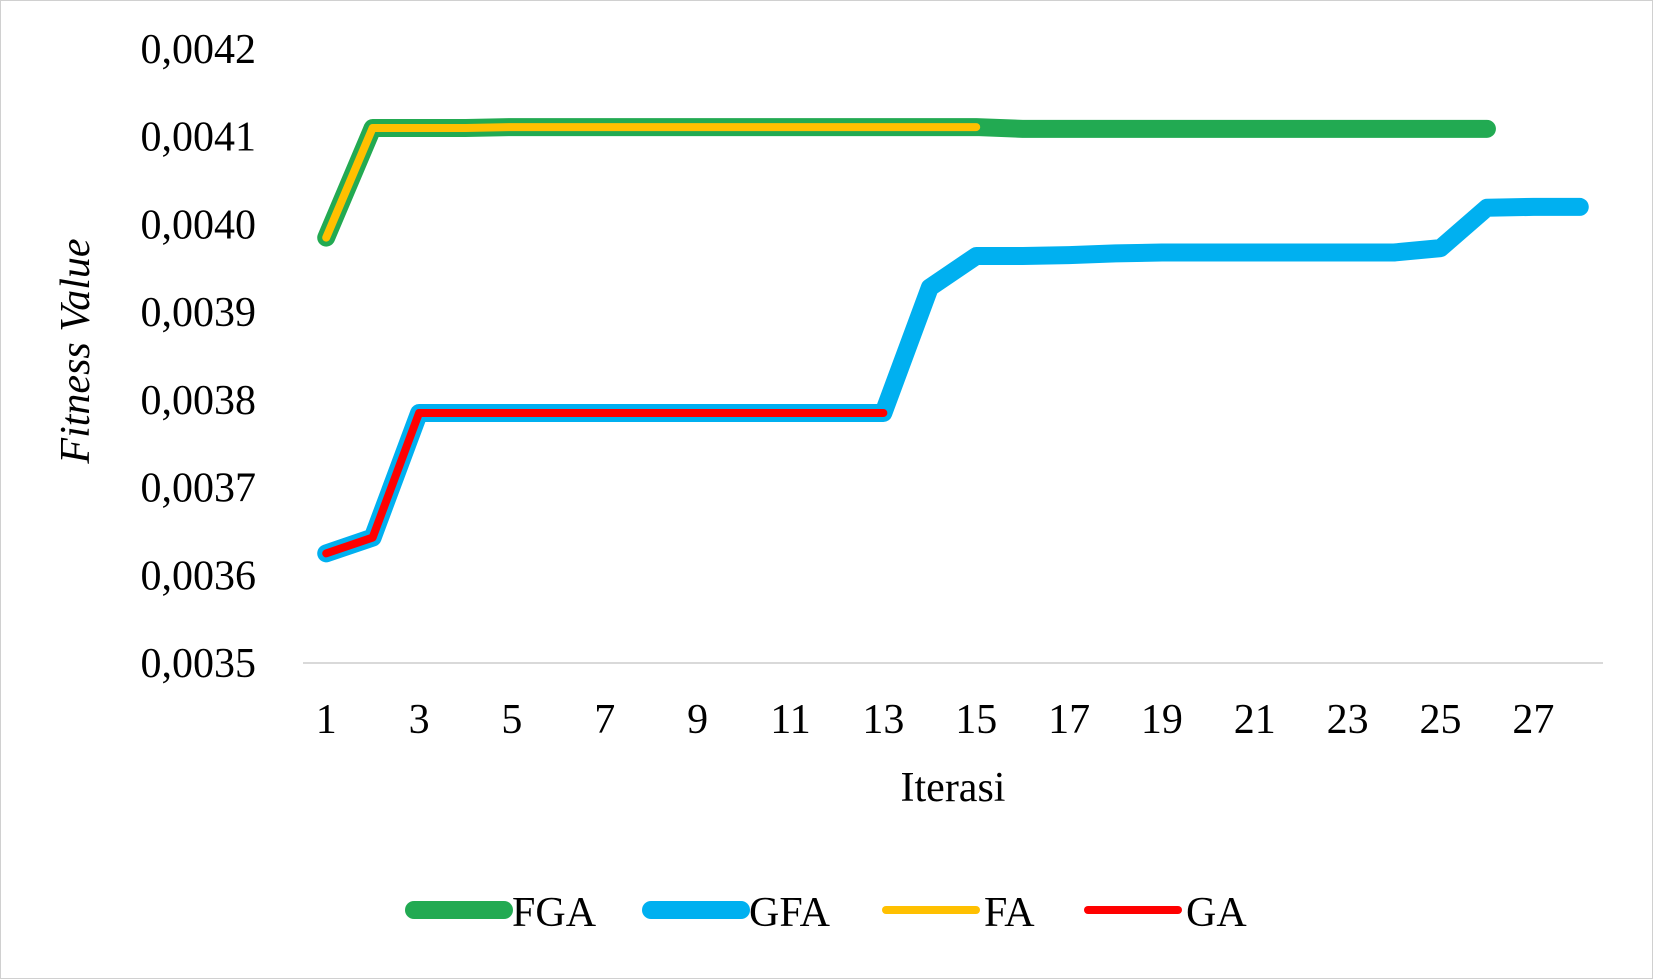  I want to click on legend-label-fa: FA, so click(1009, 913).